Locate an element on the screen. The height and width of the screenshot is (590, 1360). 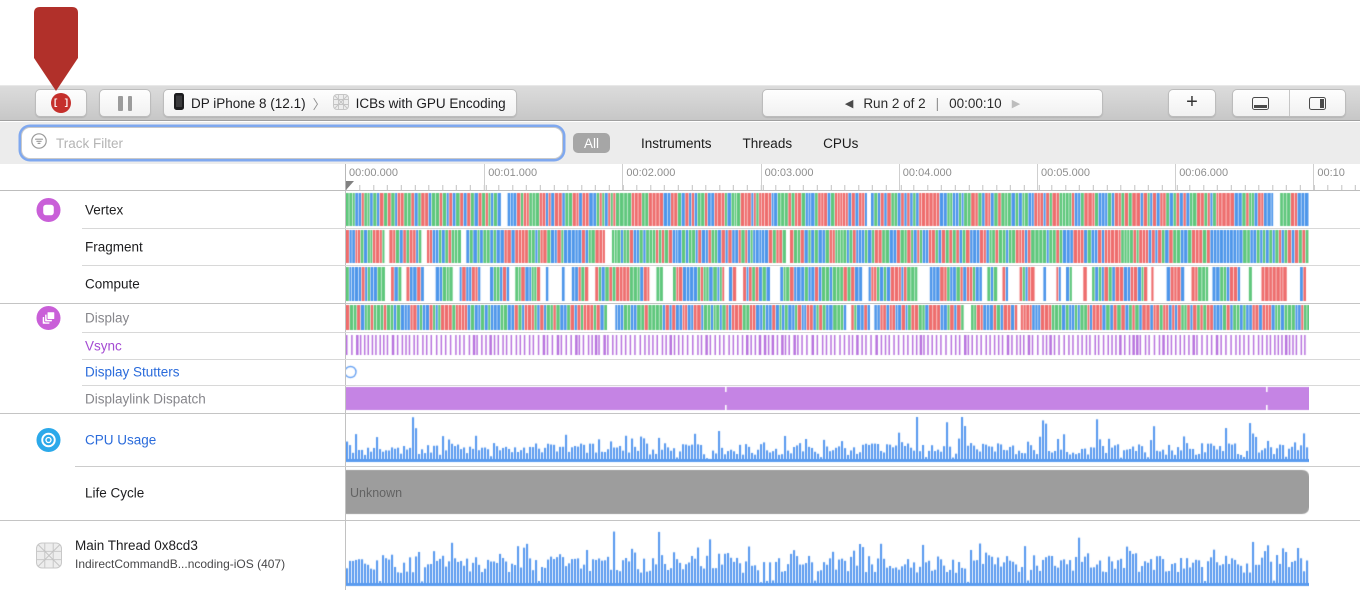
record-button: [ ] is located at coordinates (61, 103).